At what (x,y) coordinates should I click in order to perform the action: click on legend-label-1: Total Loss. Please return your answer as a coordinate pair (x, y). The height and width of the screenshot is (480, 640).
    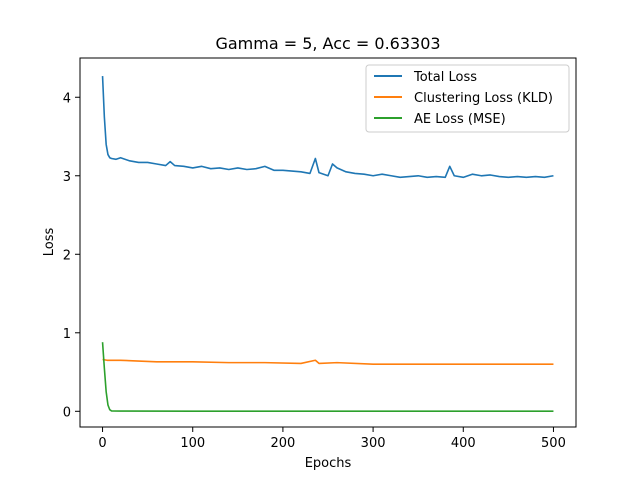
    Looking at the image, I should click on (445, 77).